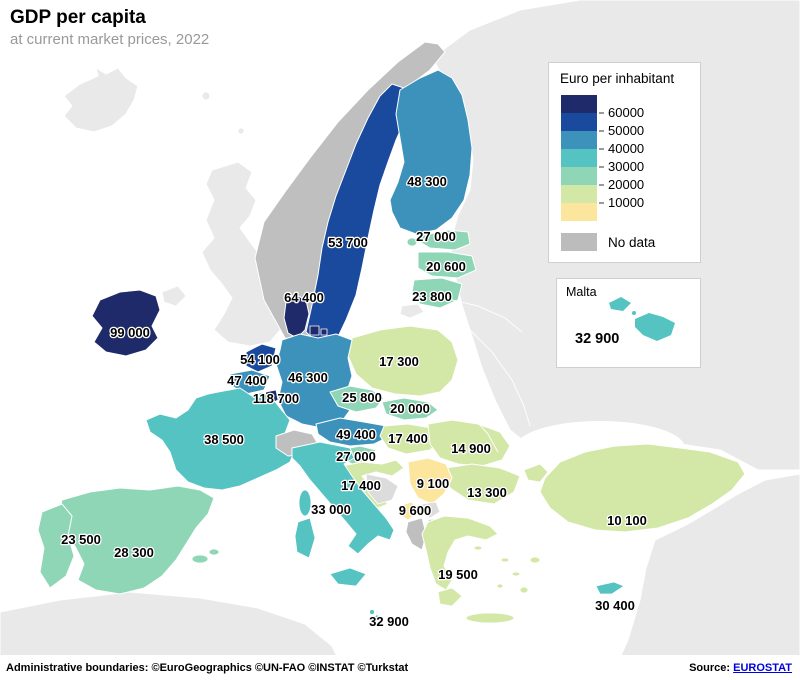  Describe the element at coordinates (632, 242) in the screenshot. I see `legend-no-data-label: No data` at that location.